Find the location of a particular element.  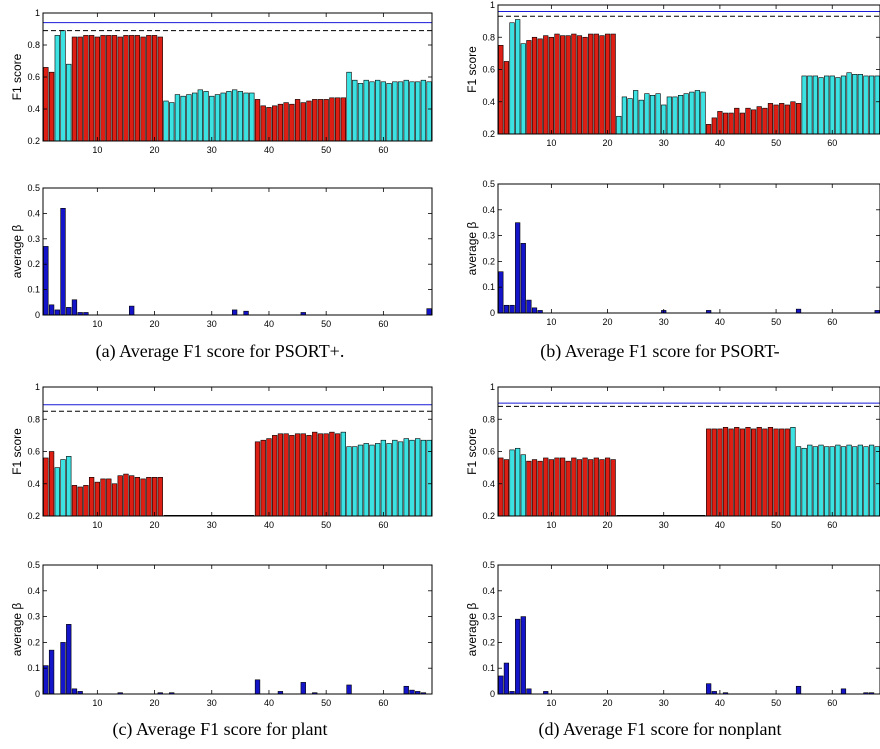

panel-d-f1-ytick-label: 0.6 is located at coordinates (488, 452).